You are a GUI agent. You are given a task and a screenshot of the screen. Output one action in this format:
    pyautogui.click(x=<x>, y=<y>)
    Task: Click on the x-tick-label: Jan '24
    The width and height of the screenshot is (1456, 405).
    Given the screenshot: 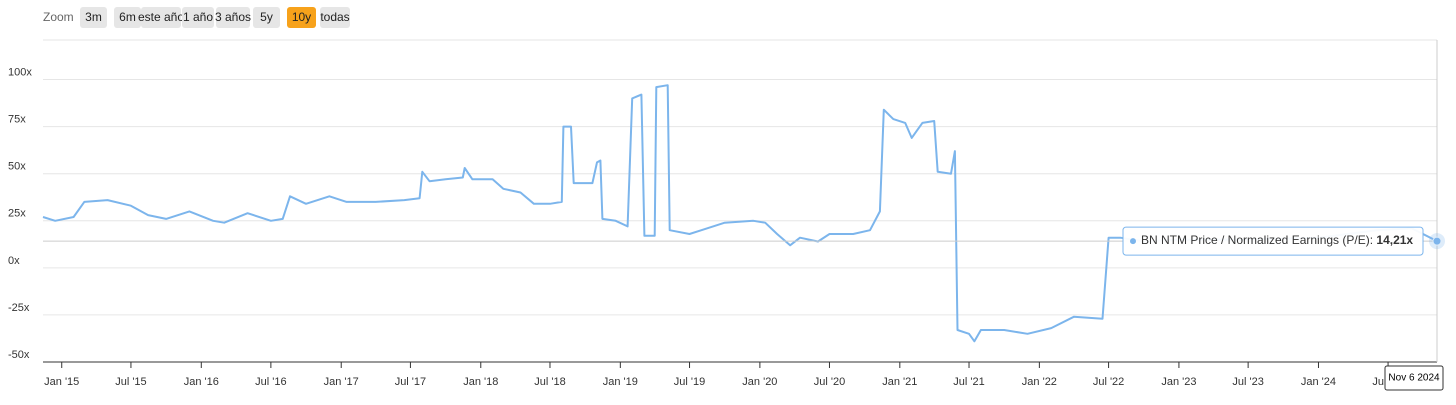 What is the action you would take?
    pyautogui.click(x=1318, y=382)
    